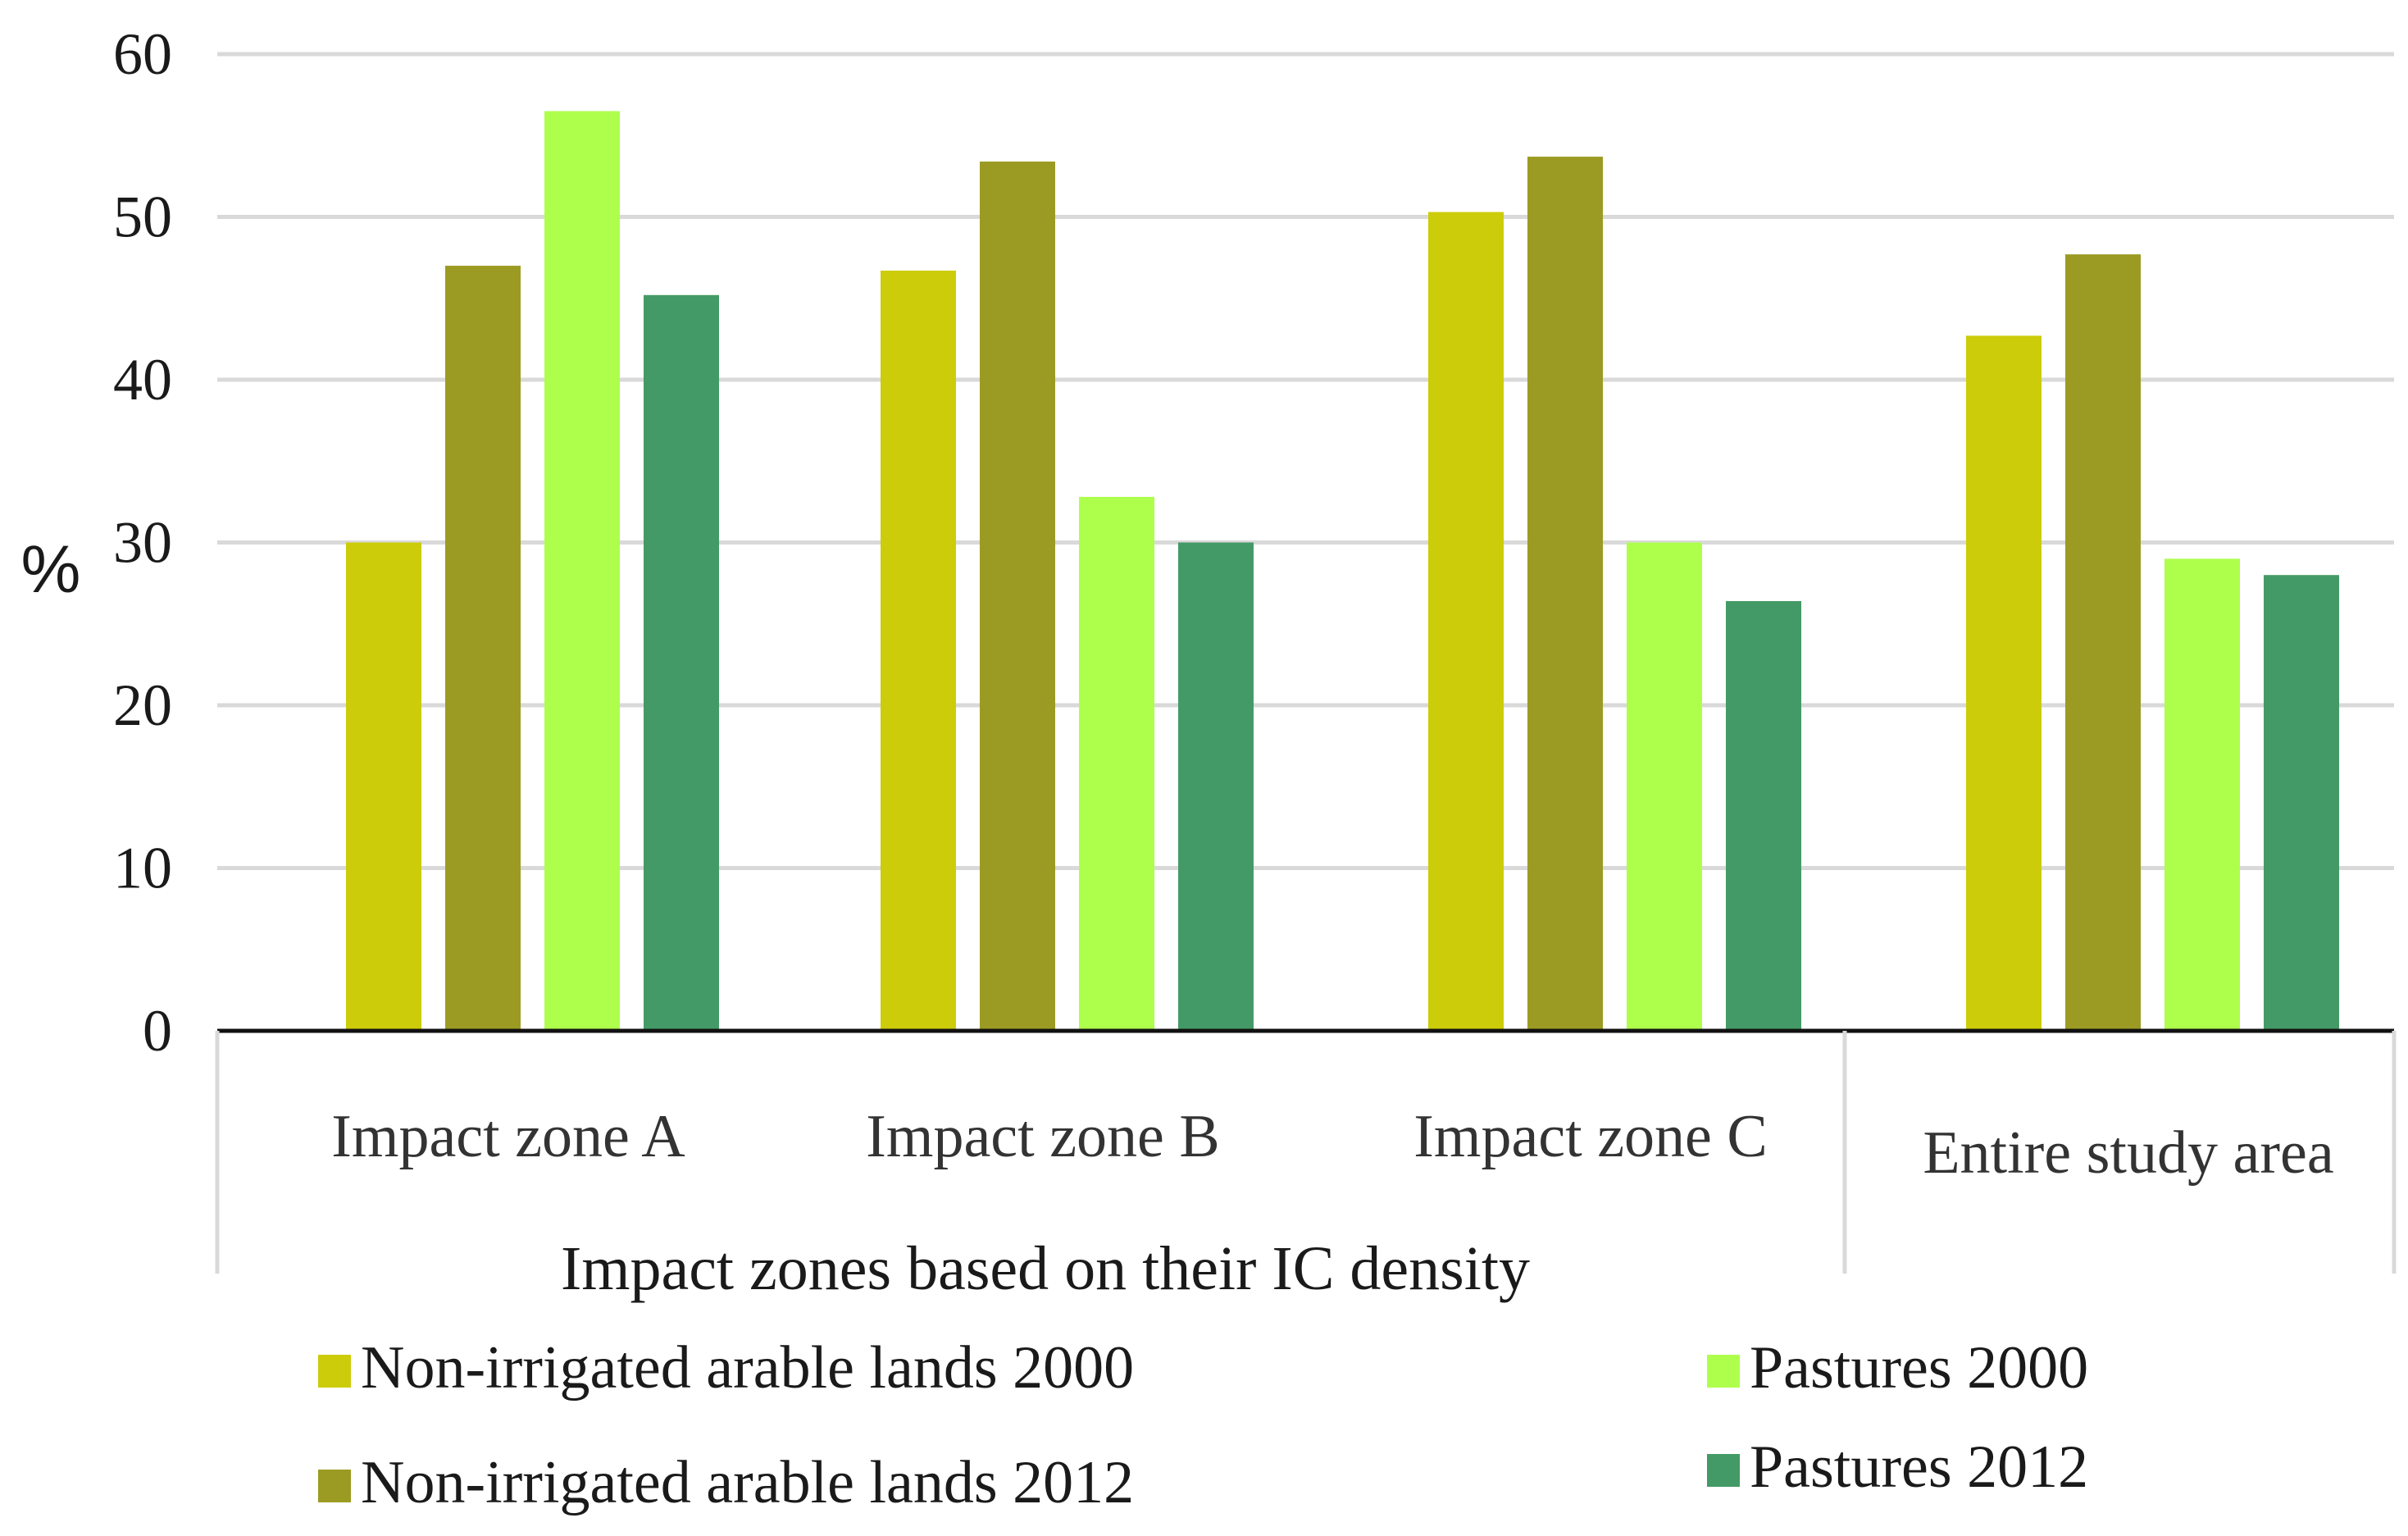  What do you see at coordinates (1043, 1136) in the screenshot?
I see `category-label-impact-zone-b: Impact zone B` at bounding box center [1043, 1136].